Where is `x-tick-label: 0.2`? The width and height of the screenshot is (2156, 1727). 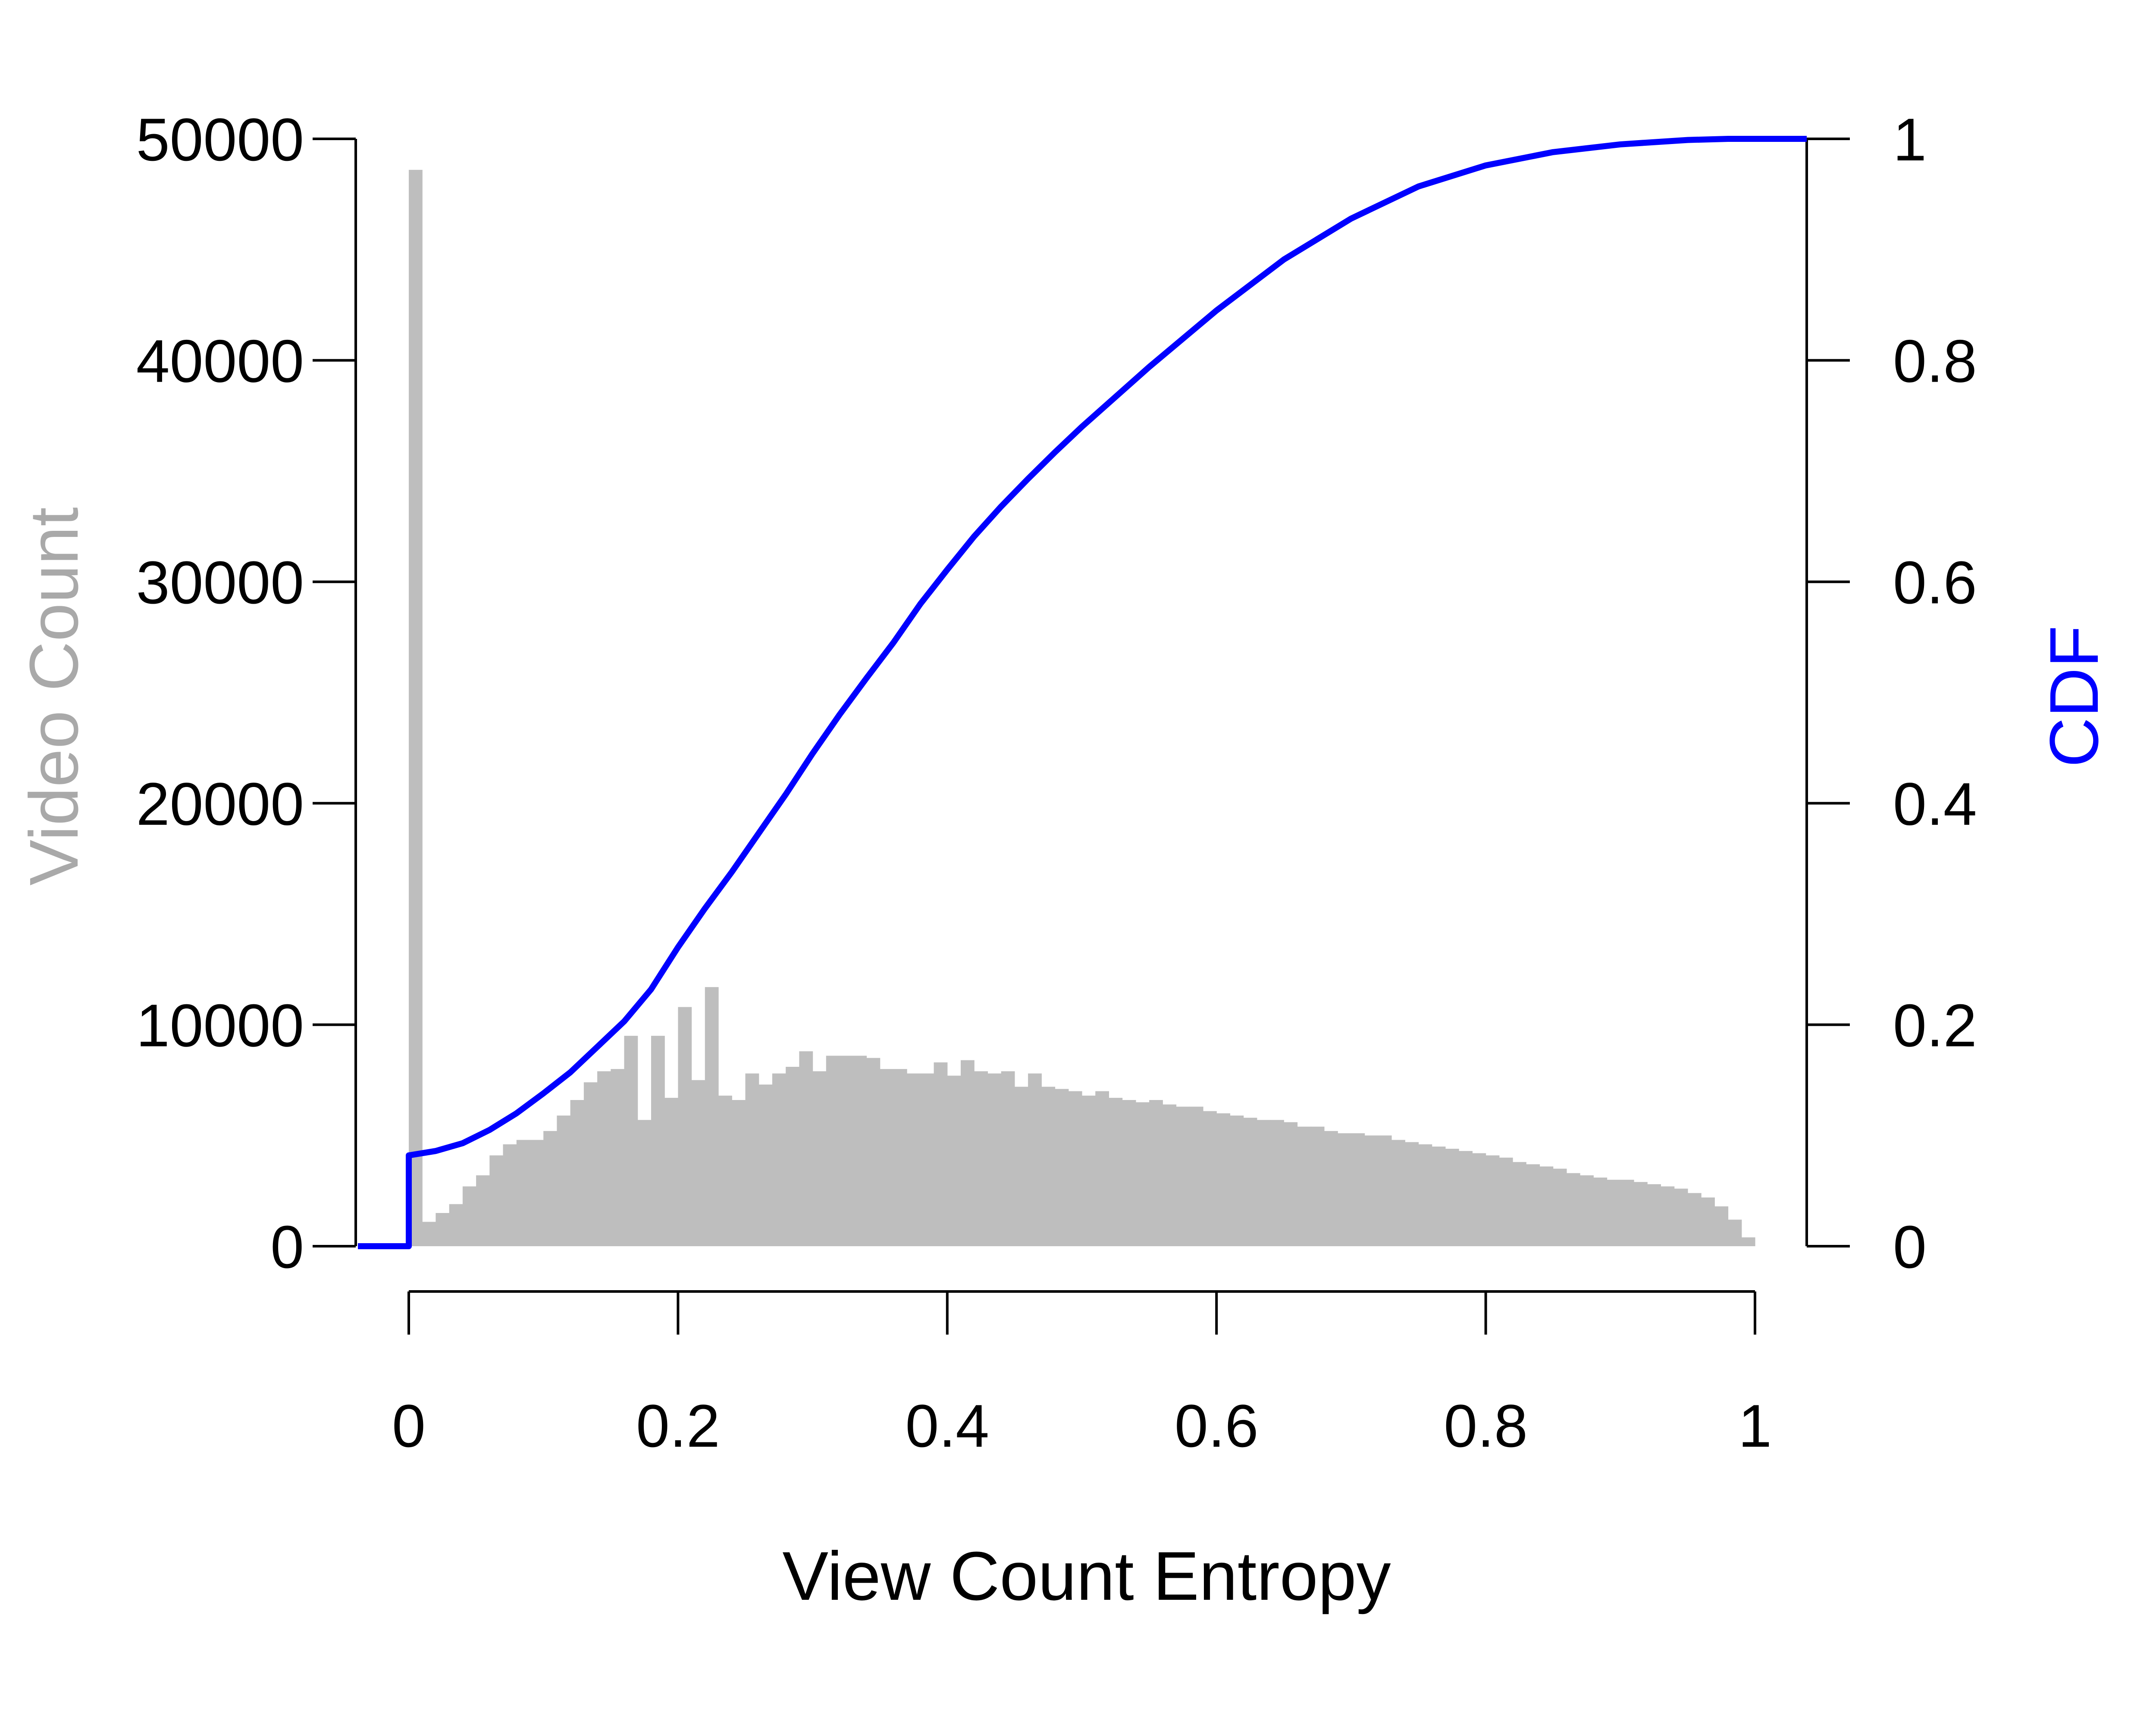 x-tick-label: 0.2 is located at coordinates (678, 1426).